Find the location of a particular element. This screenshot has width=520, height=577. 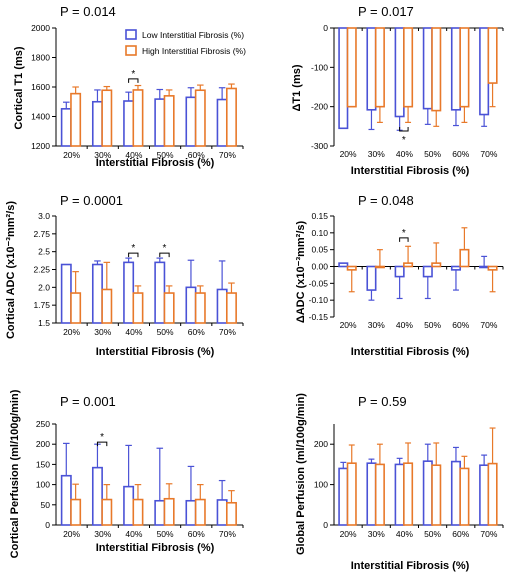

y-tick-label: 1400 is located at coordinates (40, 117).